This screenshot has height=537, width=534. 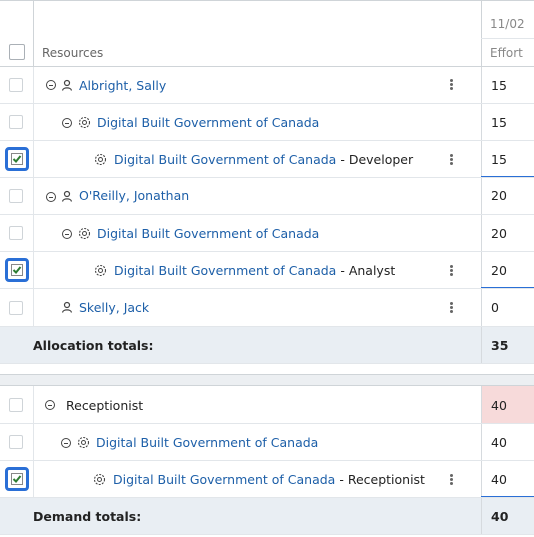 I want to click on allocation-totals-label: Allocation totals:, so click(x=93, y=345).